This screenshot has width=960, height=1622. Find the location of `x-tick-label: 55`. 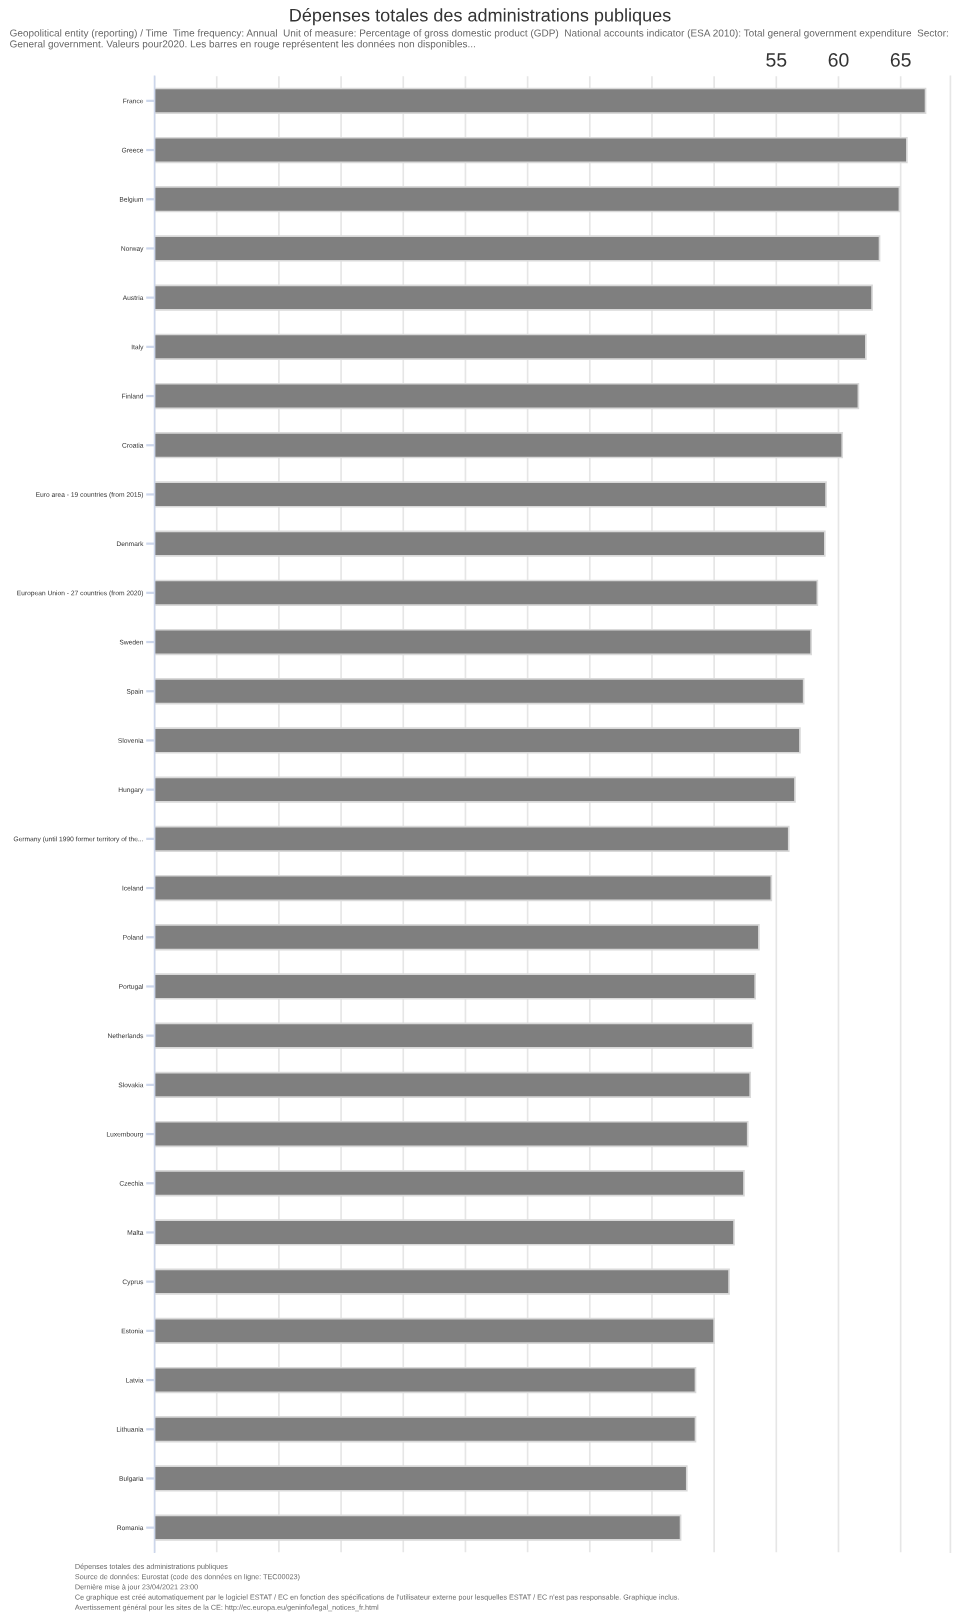

x-tick-label: 55 is located at coordinates (776, 60).